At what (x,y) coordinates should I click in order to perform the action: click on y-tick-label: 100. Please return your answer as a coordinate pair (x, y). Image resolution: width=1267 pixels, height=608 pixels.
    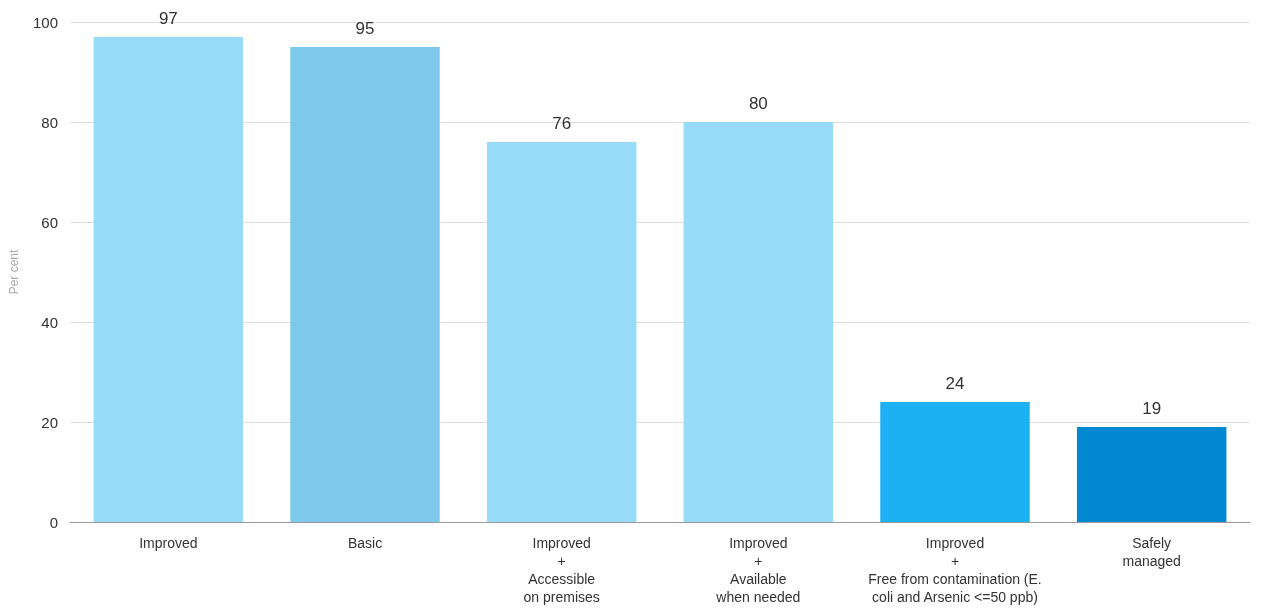
    Looking at the image, I should click on (45, 22).